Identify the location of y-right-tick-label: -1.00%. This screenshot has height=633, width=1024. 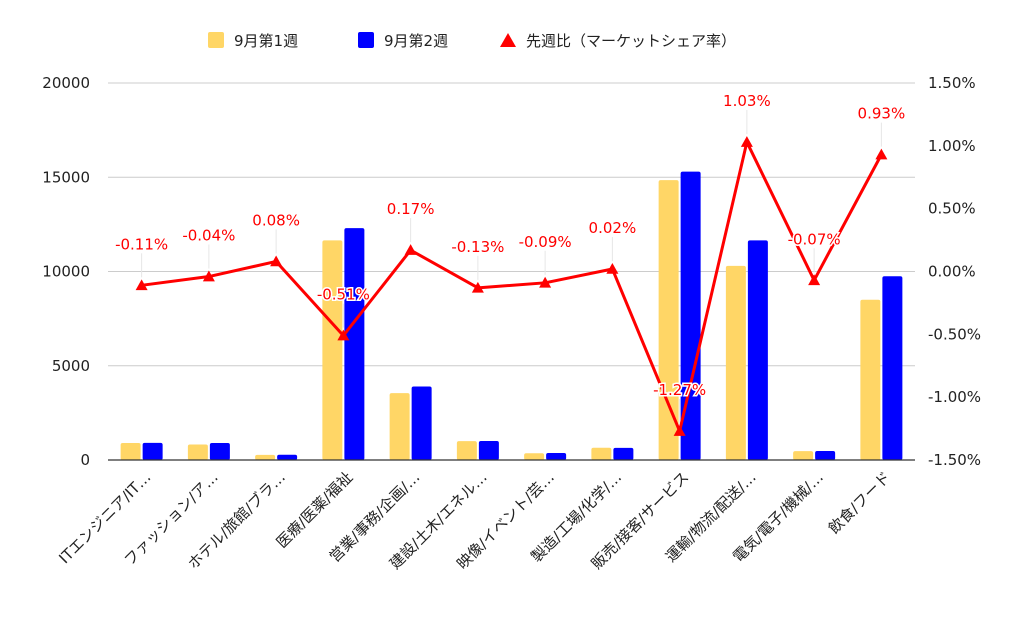
(954, 397).